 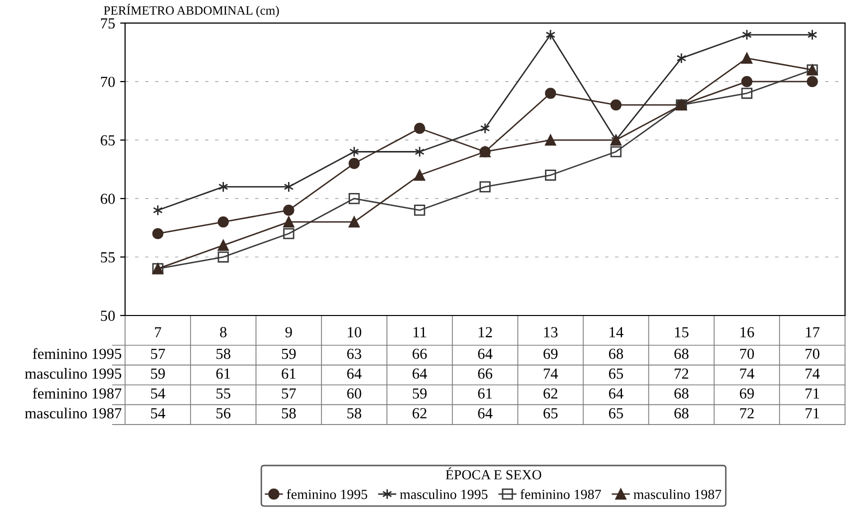 What do you see at coordinates (107, 199) in the screenshot?
I see `y-tick-label: 60` at bounding box center [107, 199].